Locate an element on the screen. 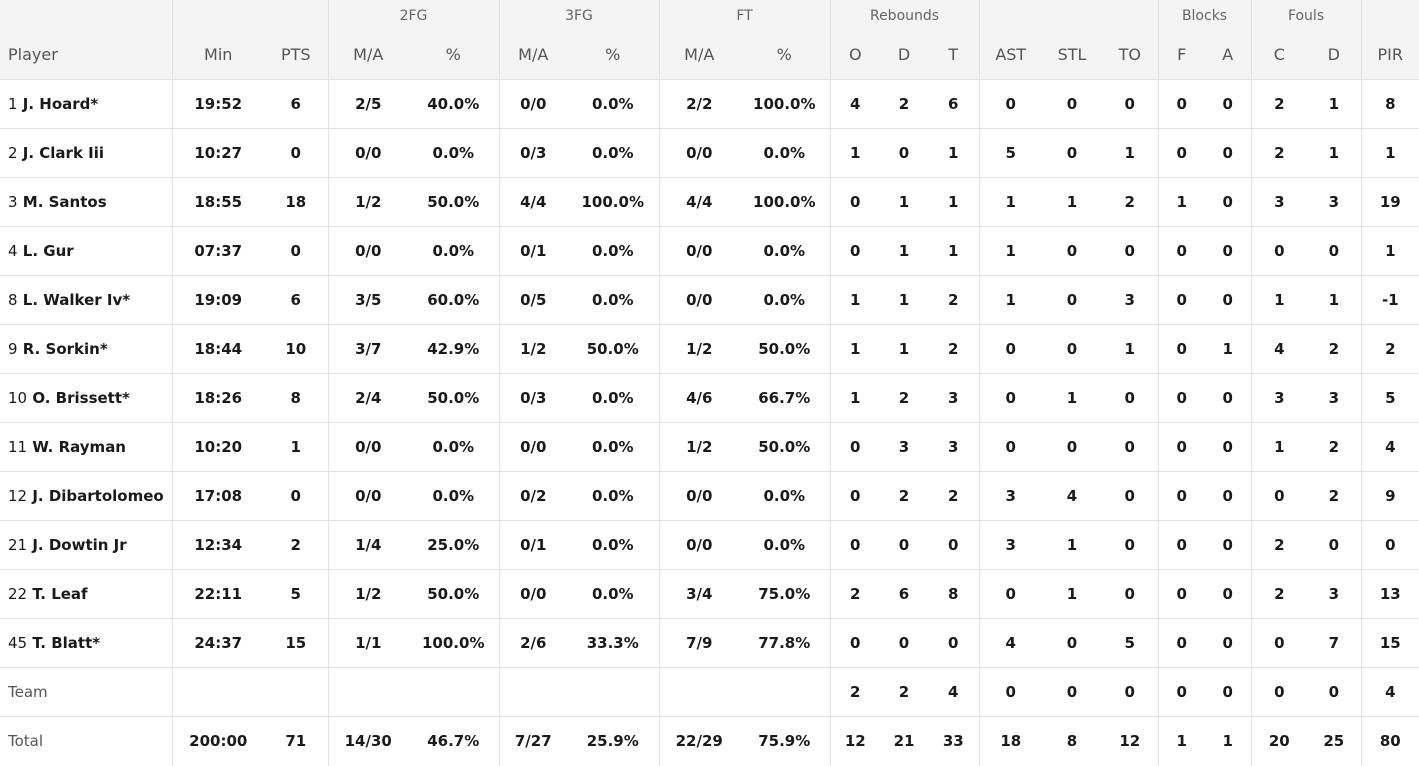  player-cell: 45 T. Blatt* is located at coordinates (86, 643).